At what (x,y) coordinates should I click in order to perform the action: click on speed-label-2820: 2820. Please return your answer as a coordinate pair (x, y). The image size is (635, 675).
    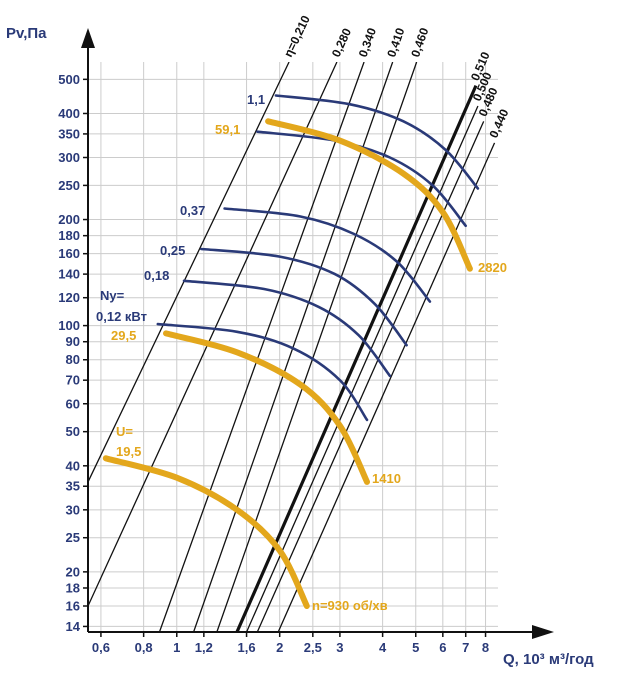
    Looking at the image, I should click on (492, 267).